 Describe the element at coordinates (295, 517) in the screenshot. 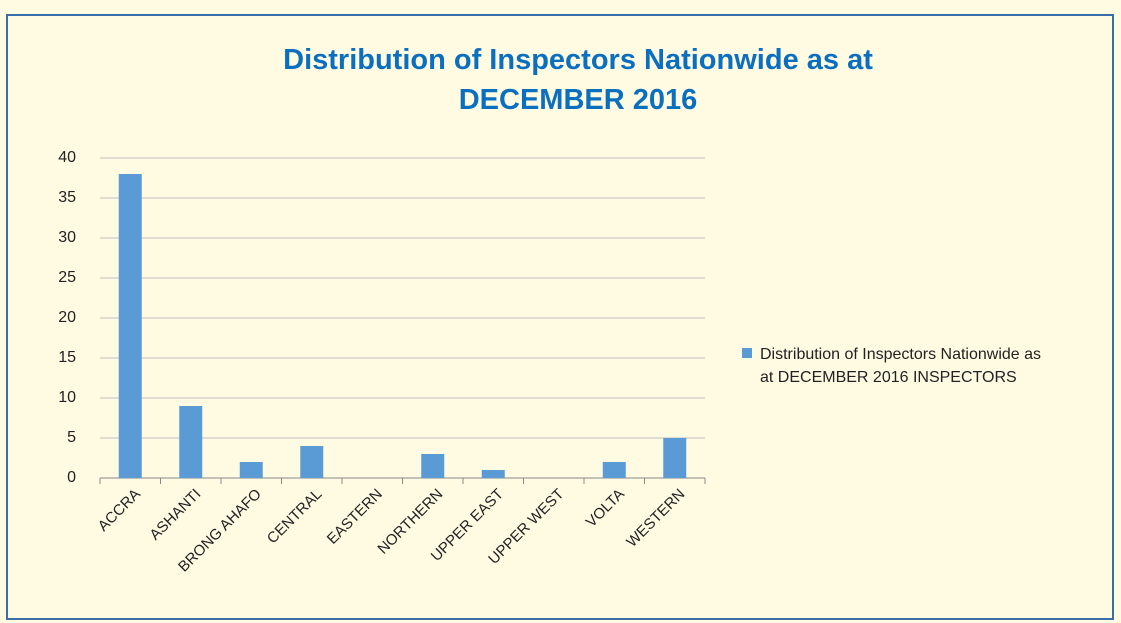

I see `x-tick-label: CENTRAL` at that location.